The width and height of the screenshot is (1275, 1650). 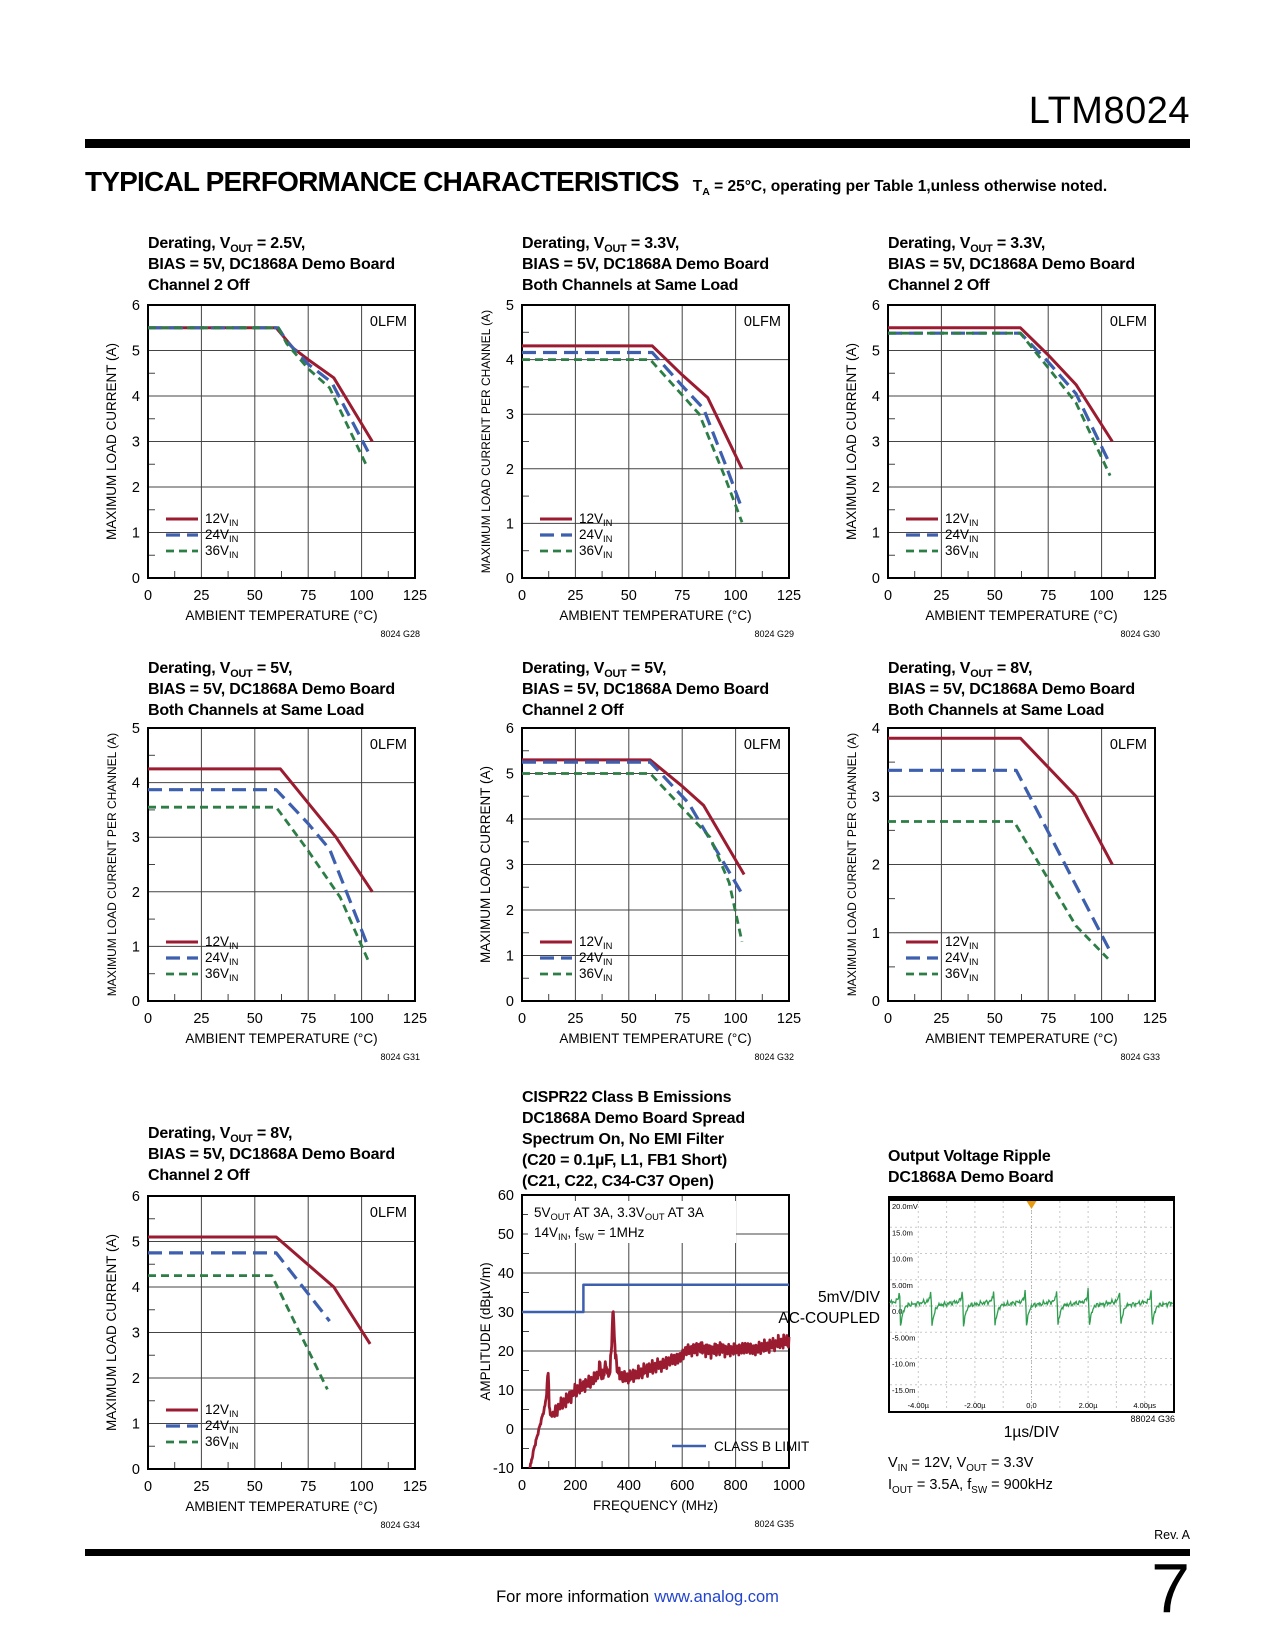 What do you see at coordinates (400, 634) in the screenshot?
I see `chart-ref: 8024 G28` at bounding box center [400, 634].